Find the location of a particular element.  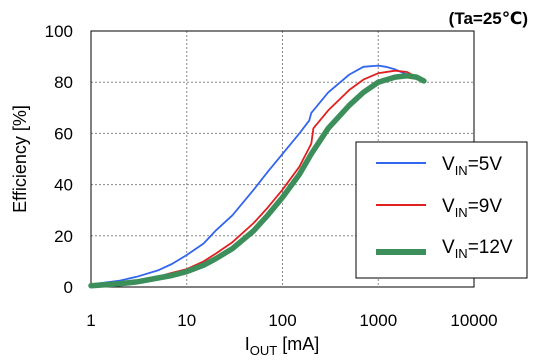

y-axis-title: Efficiency [%] is located at coordinates (20, 159).